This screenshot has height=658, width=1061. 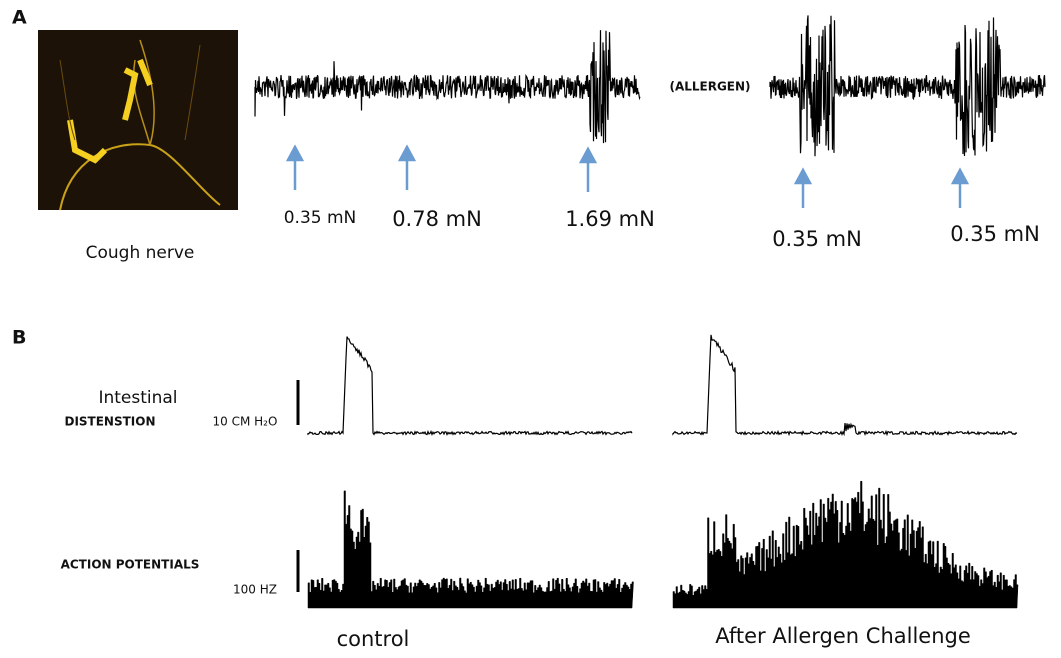 I want to click on row-label: Intestinal, so click(x=137, y=398).